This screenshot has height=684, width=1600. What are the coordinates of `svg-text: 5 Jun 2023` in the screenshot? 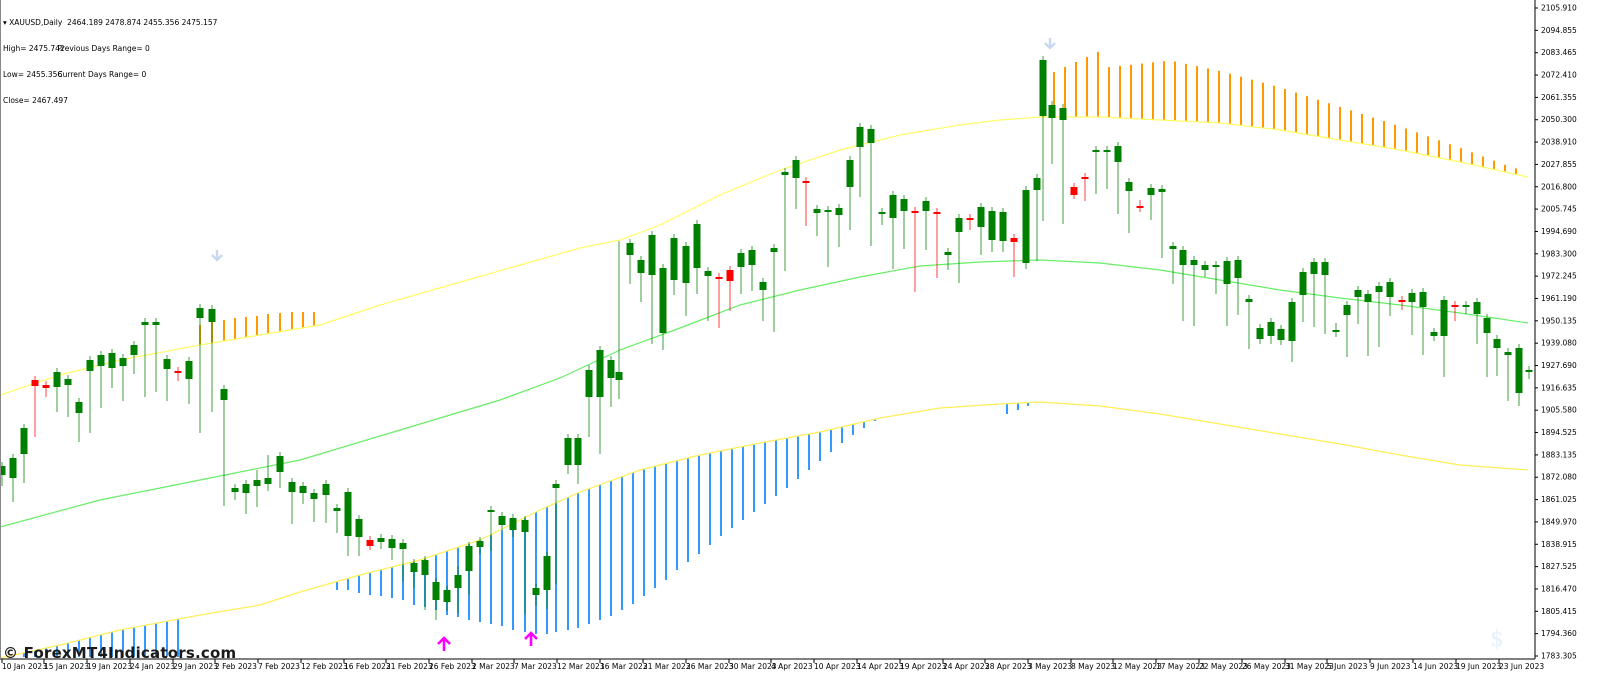 It's located at (1347, 666).